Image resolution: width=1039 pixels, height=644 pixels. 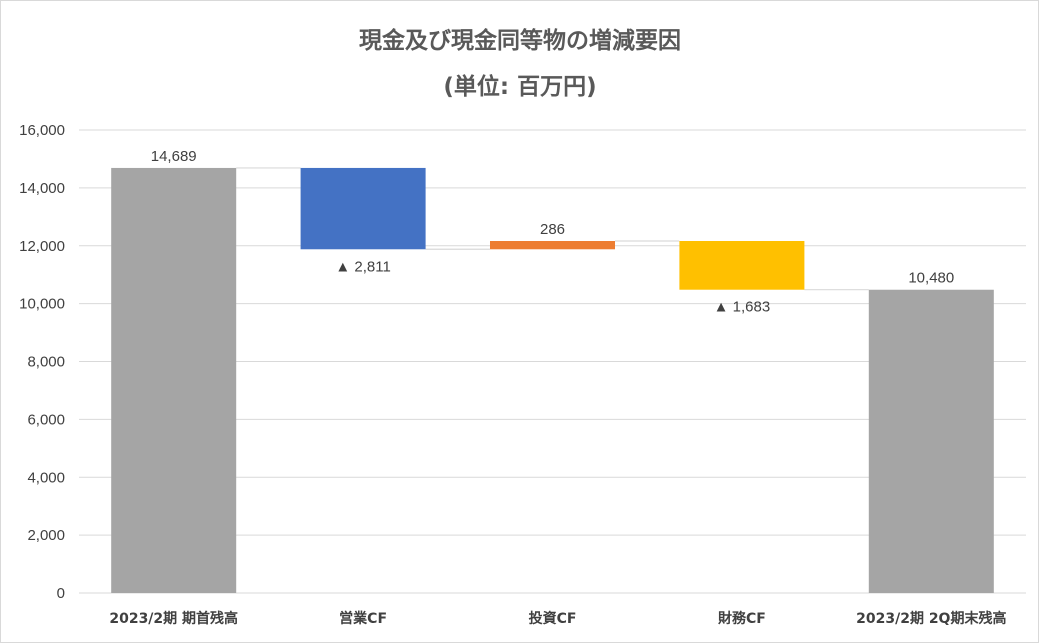 I want to click on data-label: 14,689, so click(x=174, y=156).